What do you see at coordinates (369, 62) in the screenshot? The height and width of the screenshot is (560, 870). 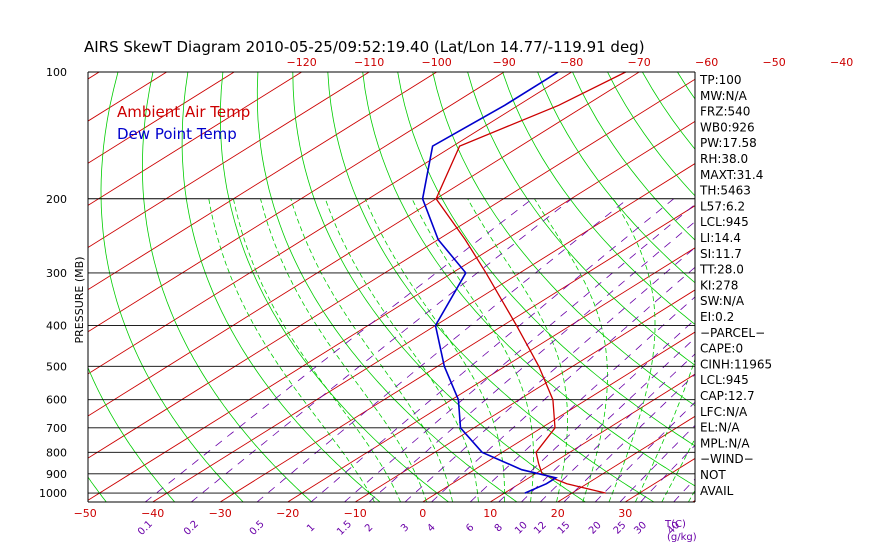 I see `top-temp-tick-label: −110` at bounding box center [369, 62].